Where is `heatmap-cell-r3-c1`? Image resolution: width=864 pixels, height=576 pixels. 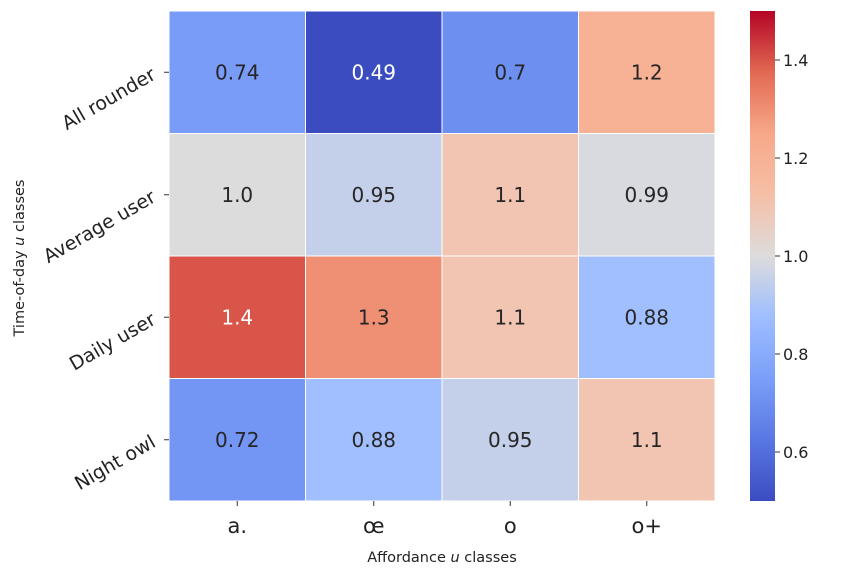
heatmap-cell-r3-c1 is located at coordinates (374, 440).